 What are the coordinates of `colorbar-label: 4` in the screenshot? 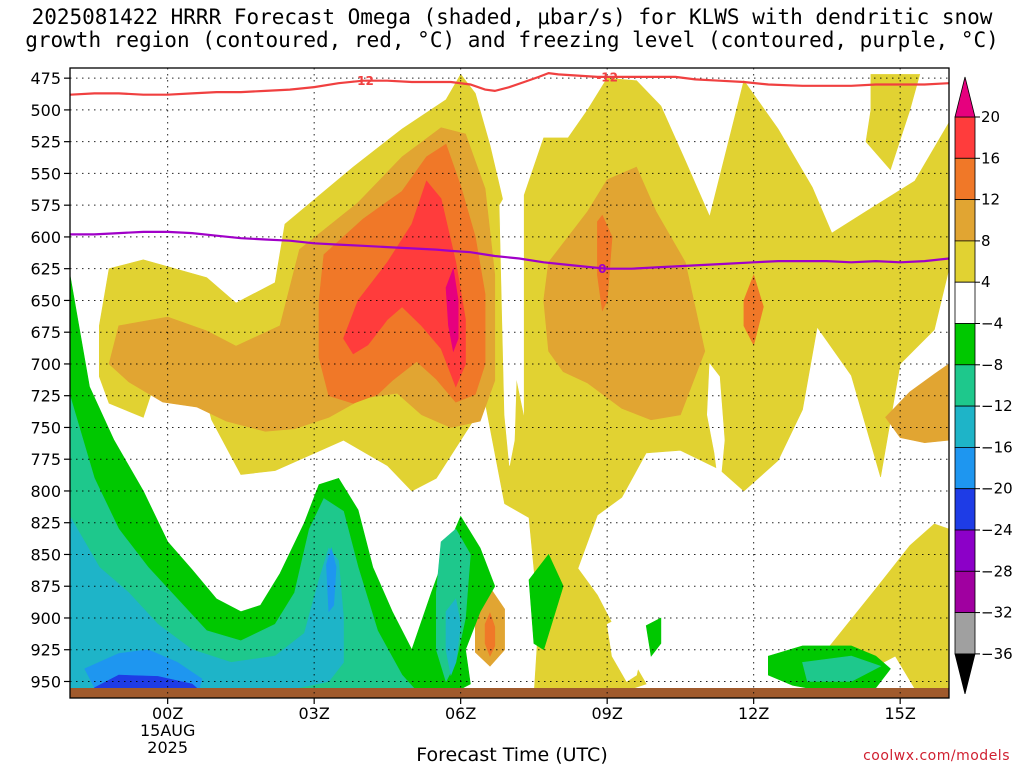 It's located at (986, 282).